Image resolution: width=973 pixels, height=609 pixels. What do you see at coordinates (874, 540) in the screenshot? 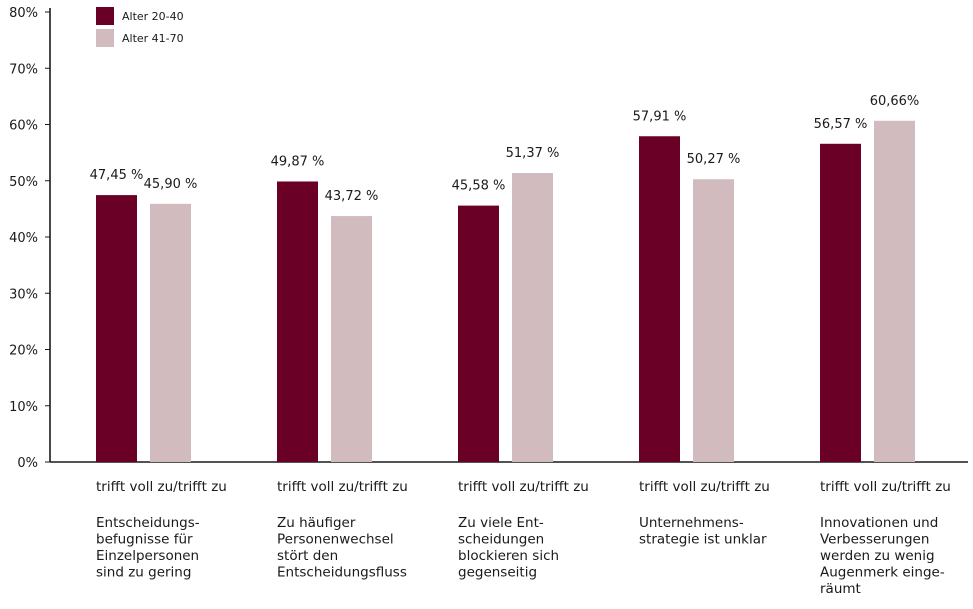
I see `category-statement-line: Verbesserungen` at bounding box center [874, 540].